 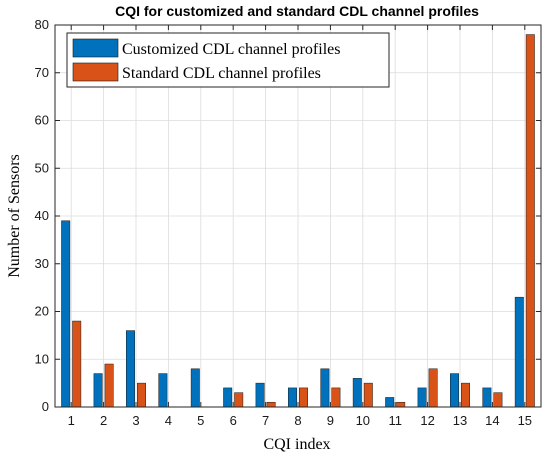 I want to click on x-tick-label: 14, so click(x=492, y=420).